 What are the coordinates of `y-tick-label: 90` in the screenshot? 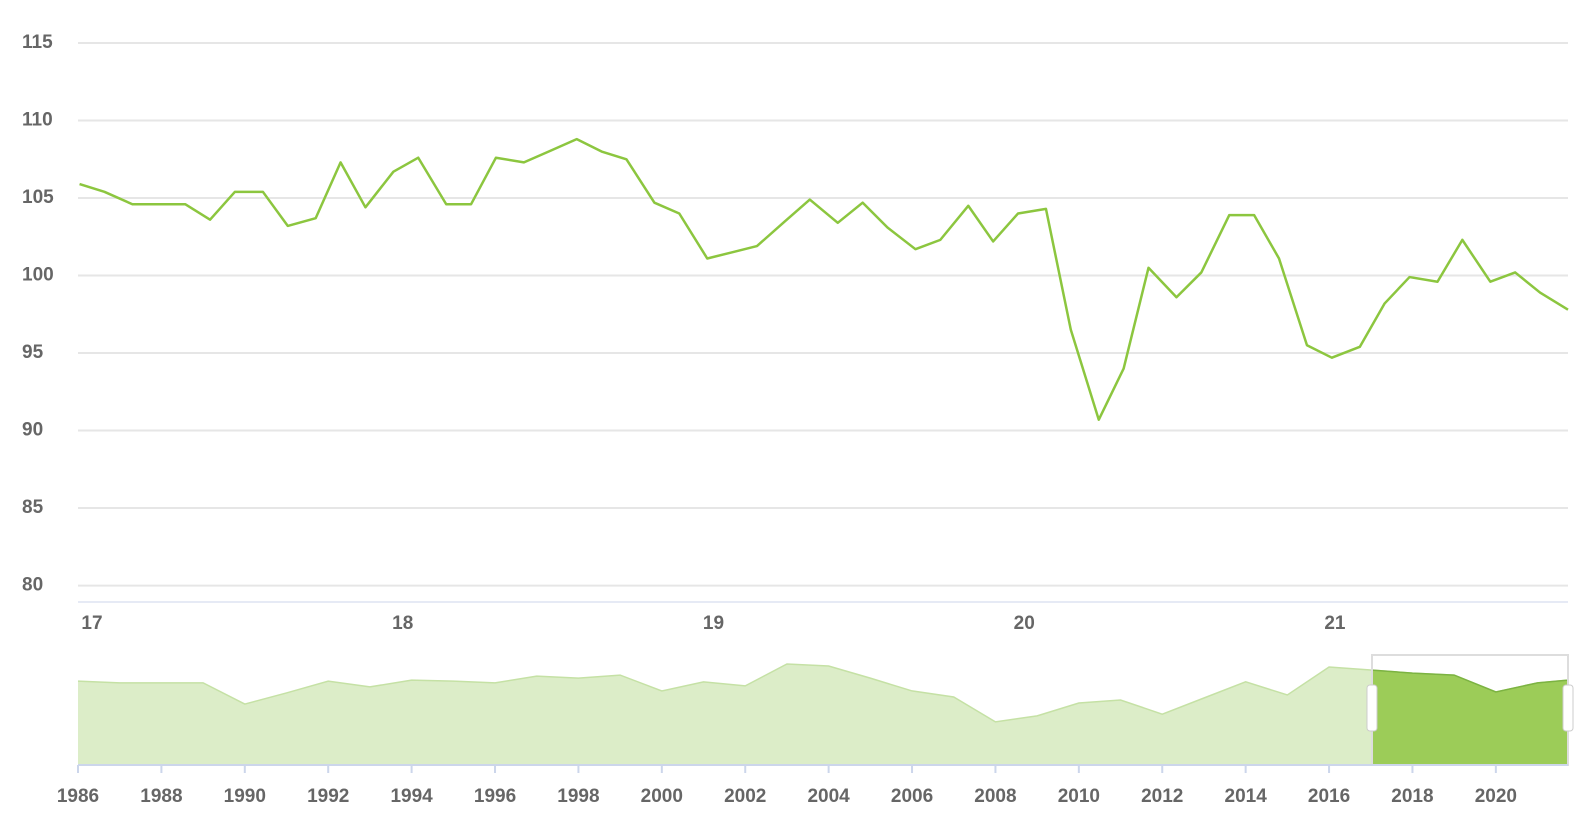 It's located at (32, 430).